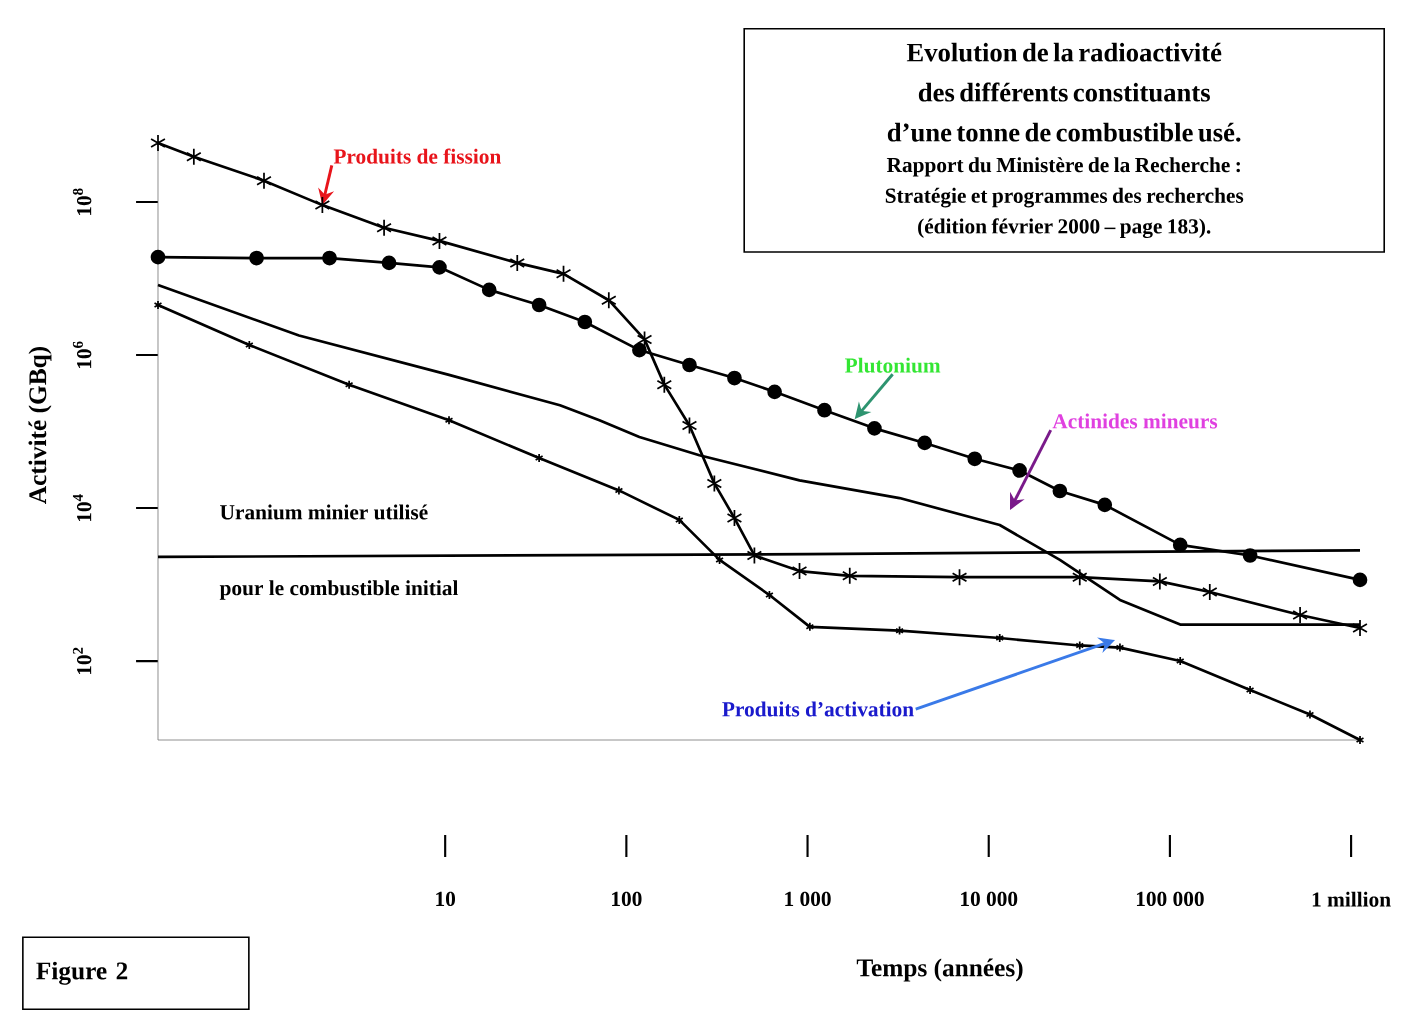 The width and height of the screenshot is (1414, 1015). Describe the element at coordinates (893, 365) in the screenshot. I see `annotation: Plutonium` at that location.